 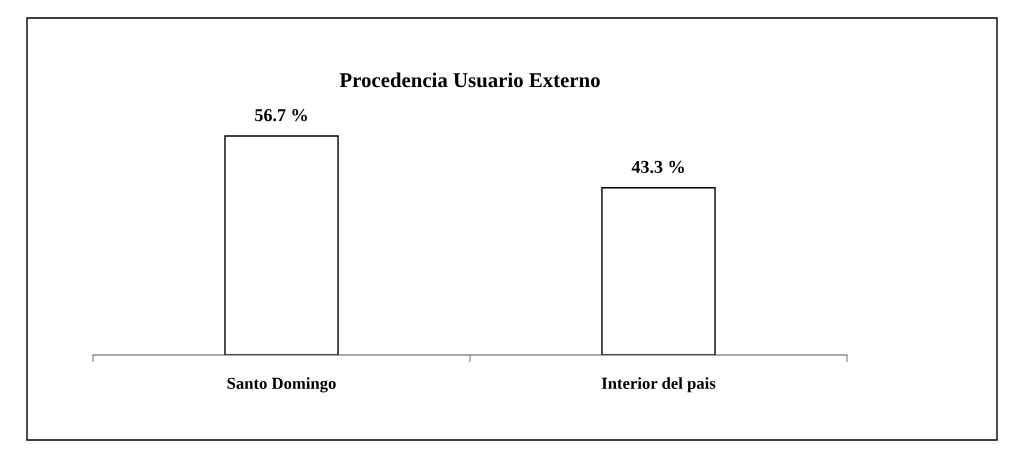 What do you see at coordinates (281, 385) in the screenshot?
I see `x-tick-label: Santo Domingo` at bounding box center [281, 385].